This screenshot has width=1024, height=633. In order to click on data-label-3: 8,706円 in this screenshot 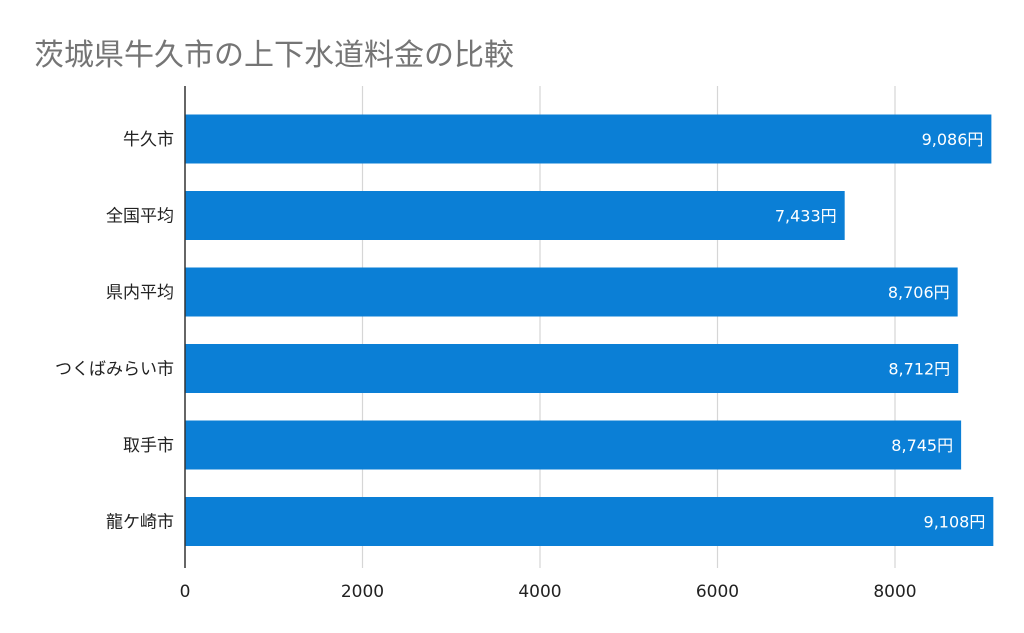, I will do `click(919, 292)`.